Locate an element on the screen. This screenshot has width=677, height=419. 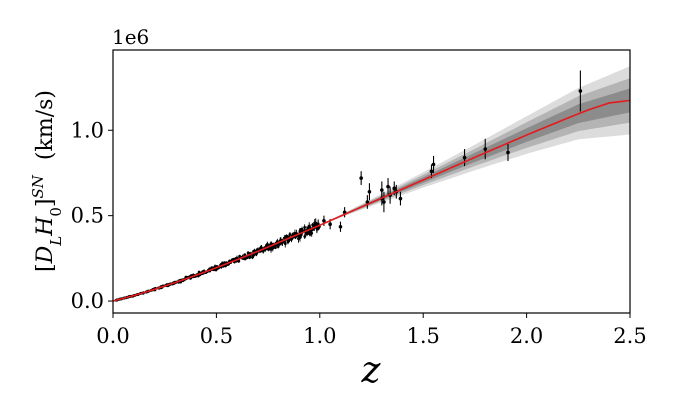
x-tick-label: 1.0 is located at coordinates (319, 336).